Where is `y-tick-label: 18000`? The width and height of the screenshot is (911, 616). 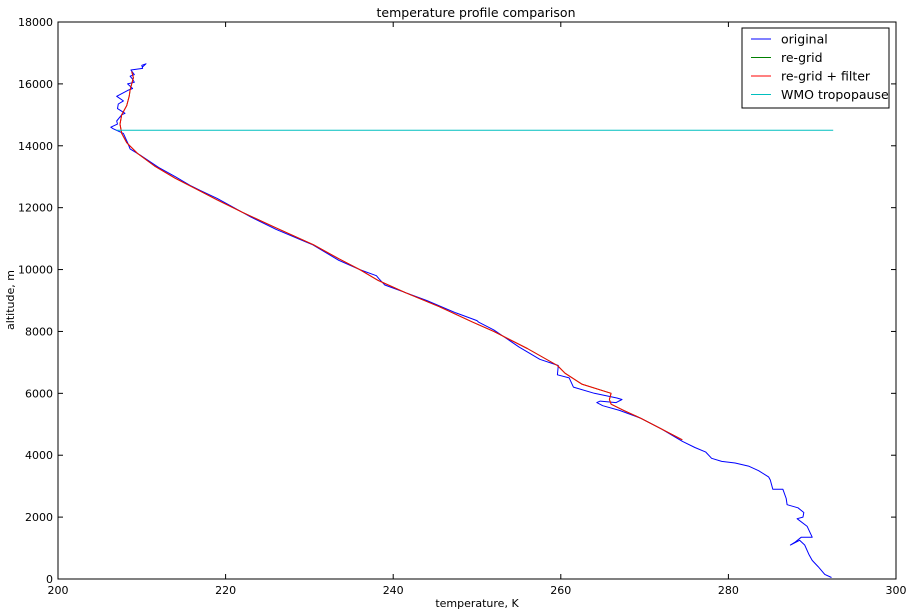 y-tick-label: 18000 is located at coordinates (35, 22).